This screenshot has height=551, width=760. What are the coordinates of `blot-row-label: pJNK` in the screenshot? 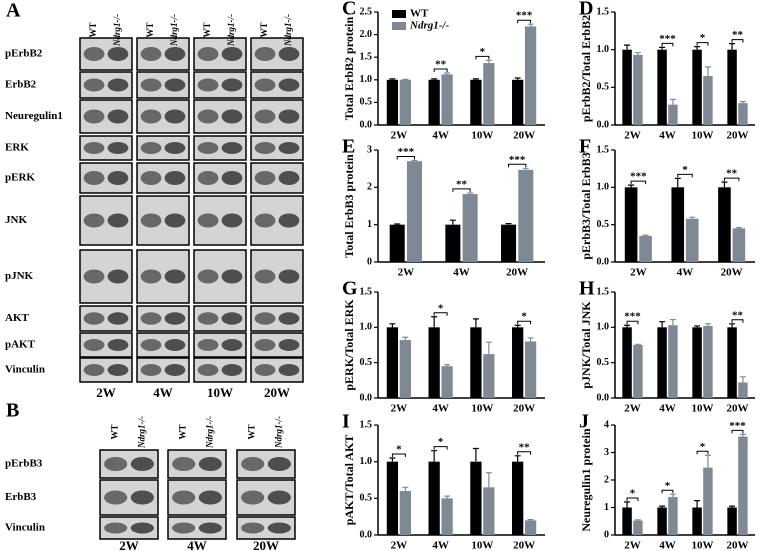 It's located at (19, 276).